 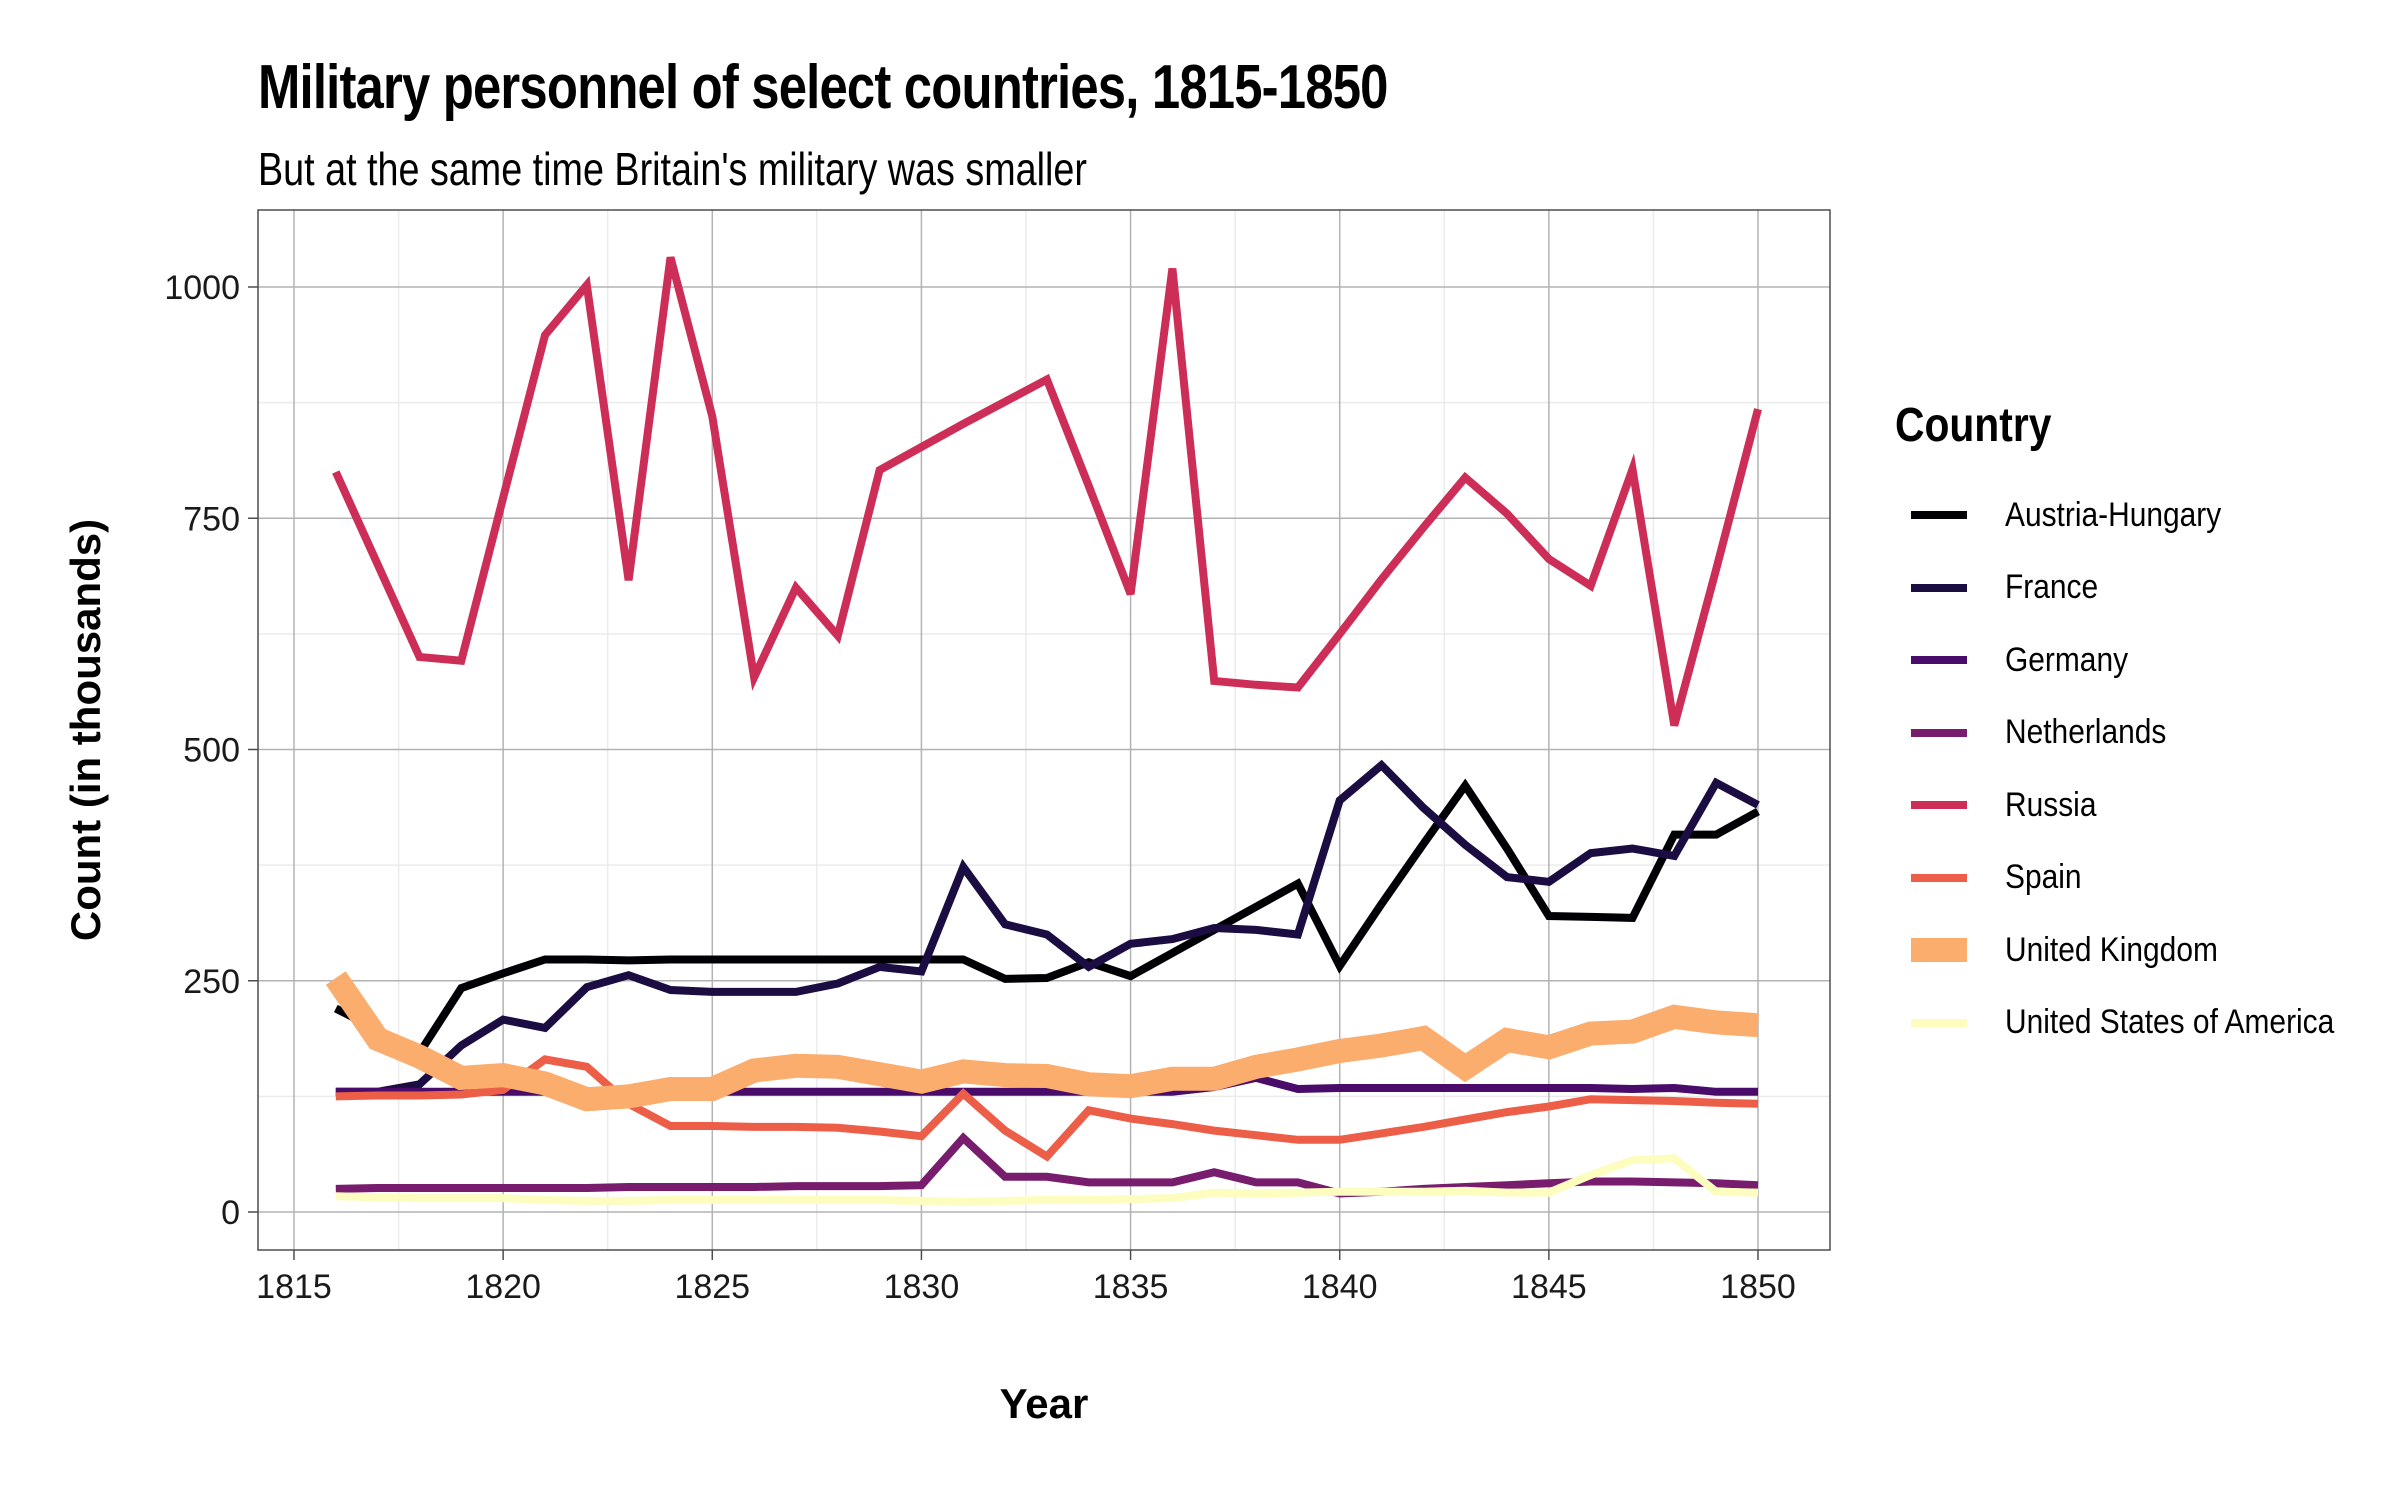 What do you see at coordinates (1047, 1180) in the screenshot?
I see `series-line-united-states-of-america` at bounding box center [1047, 1180].